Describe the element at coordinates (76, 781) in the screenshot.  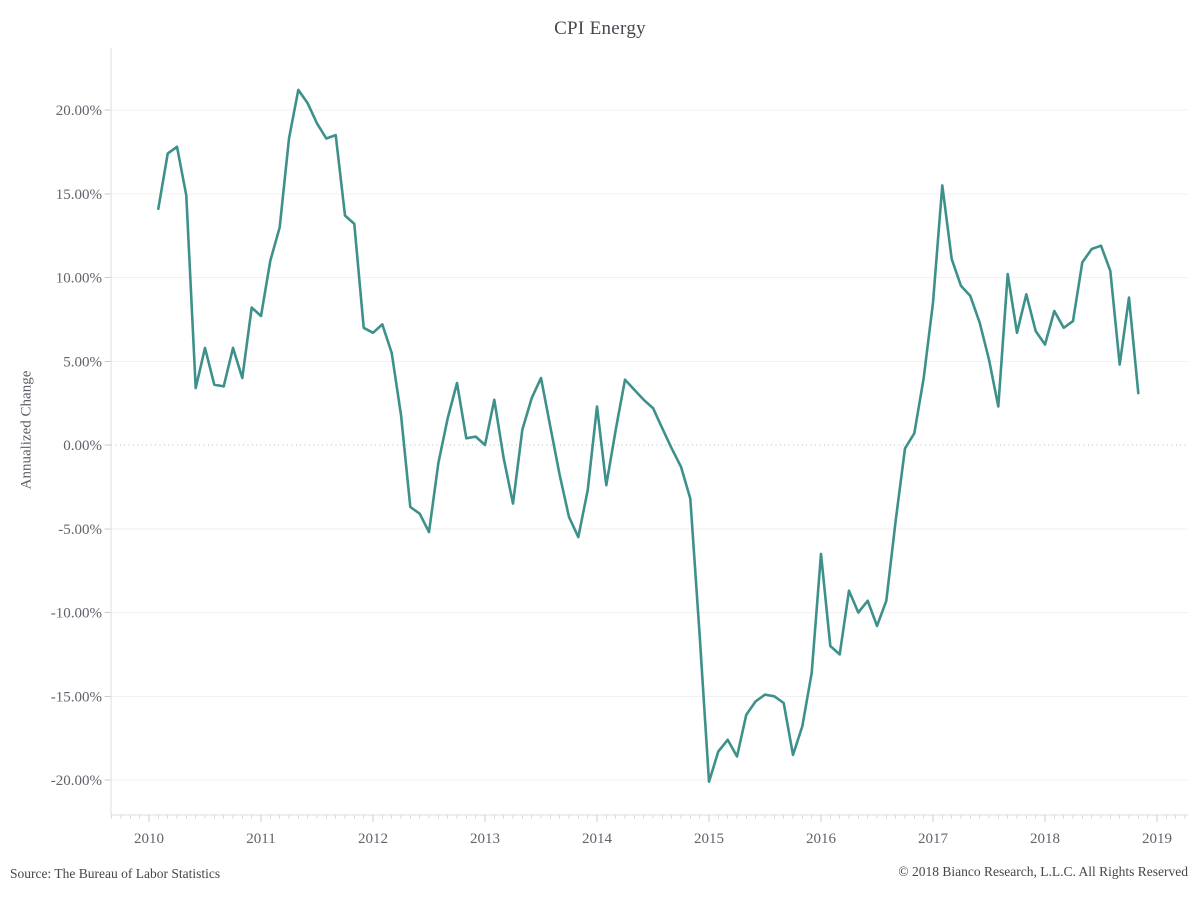
I see `y-tick-label: -20.00%` at that location.